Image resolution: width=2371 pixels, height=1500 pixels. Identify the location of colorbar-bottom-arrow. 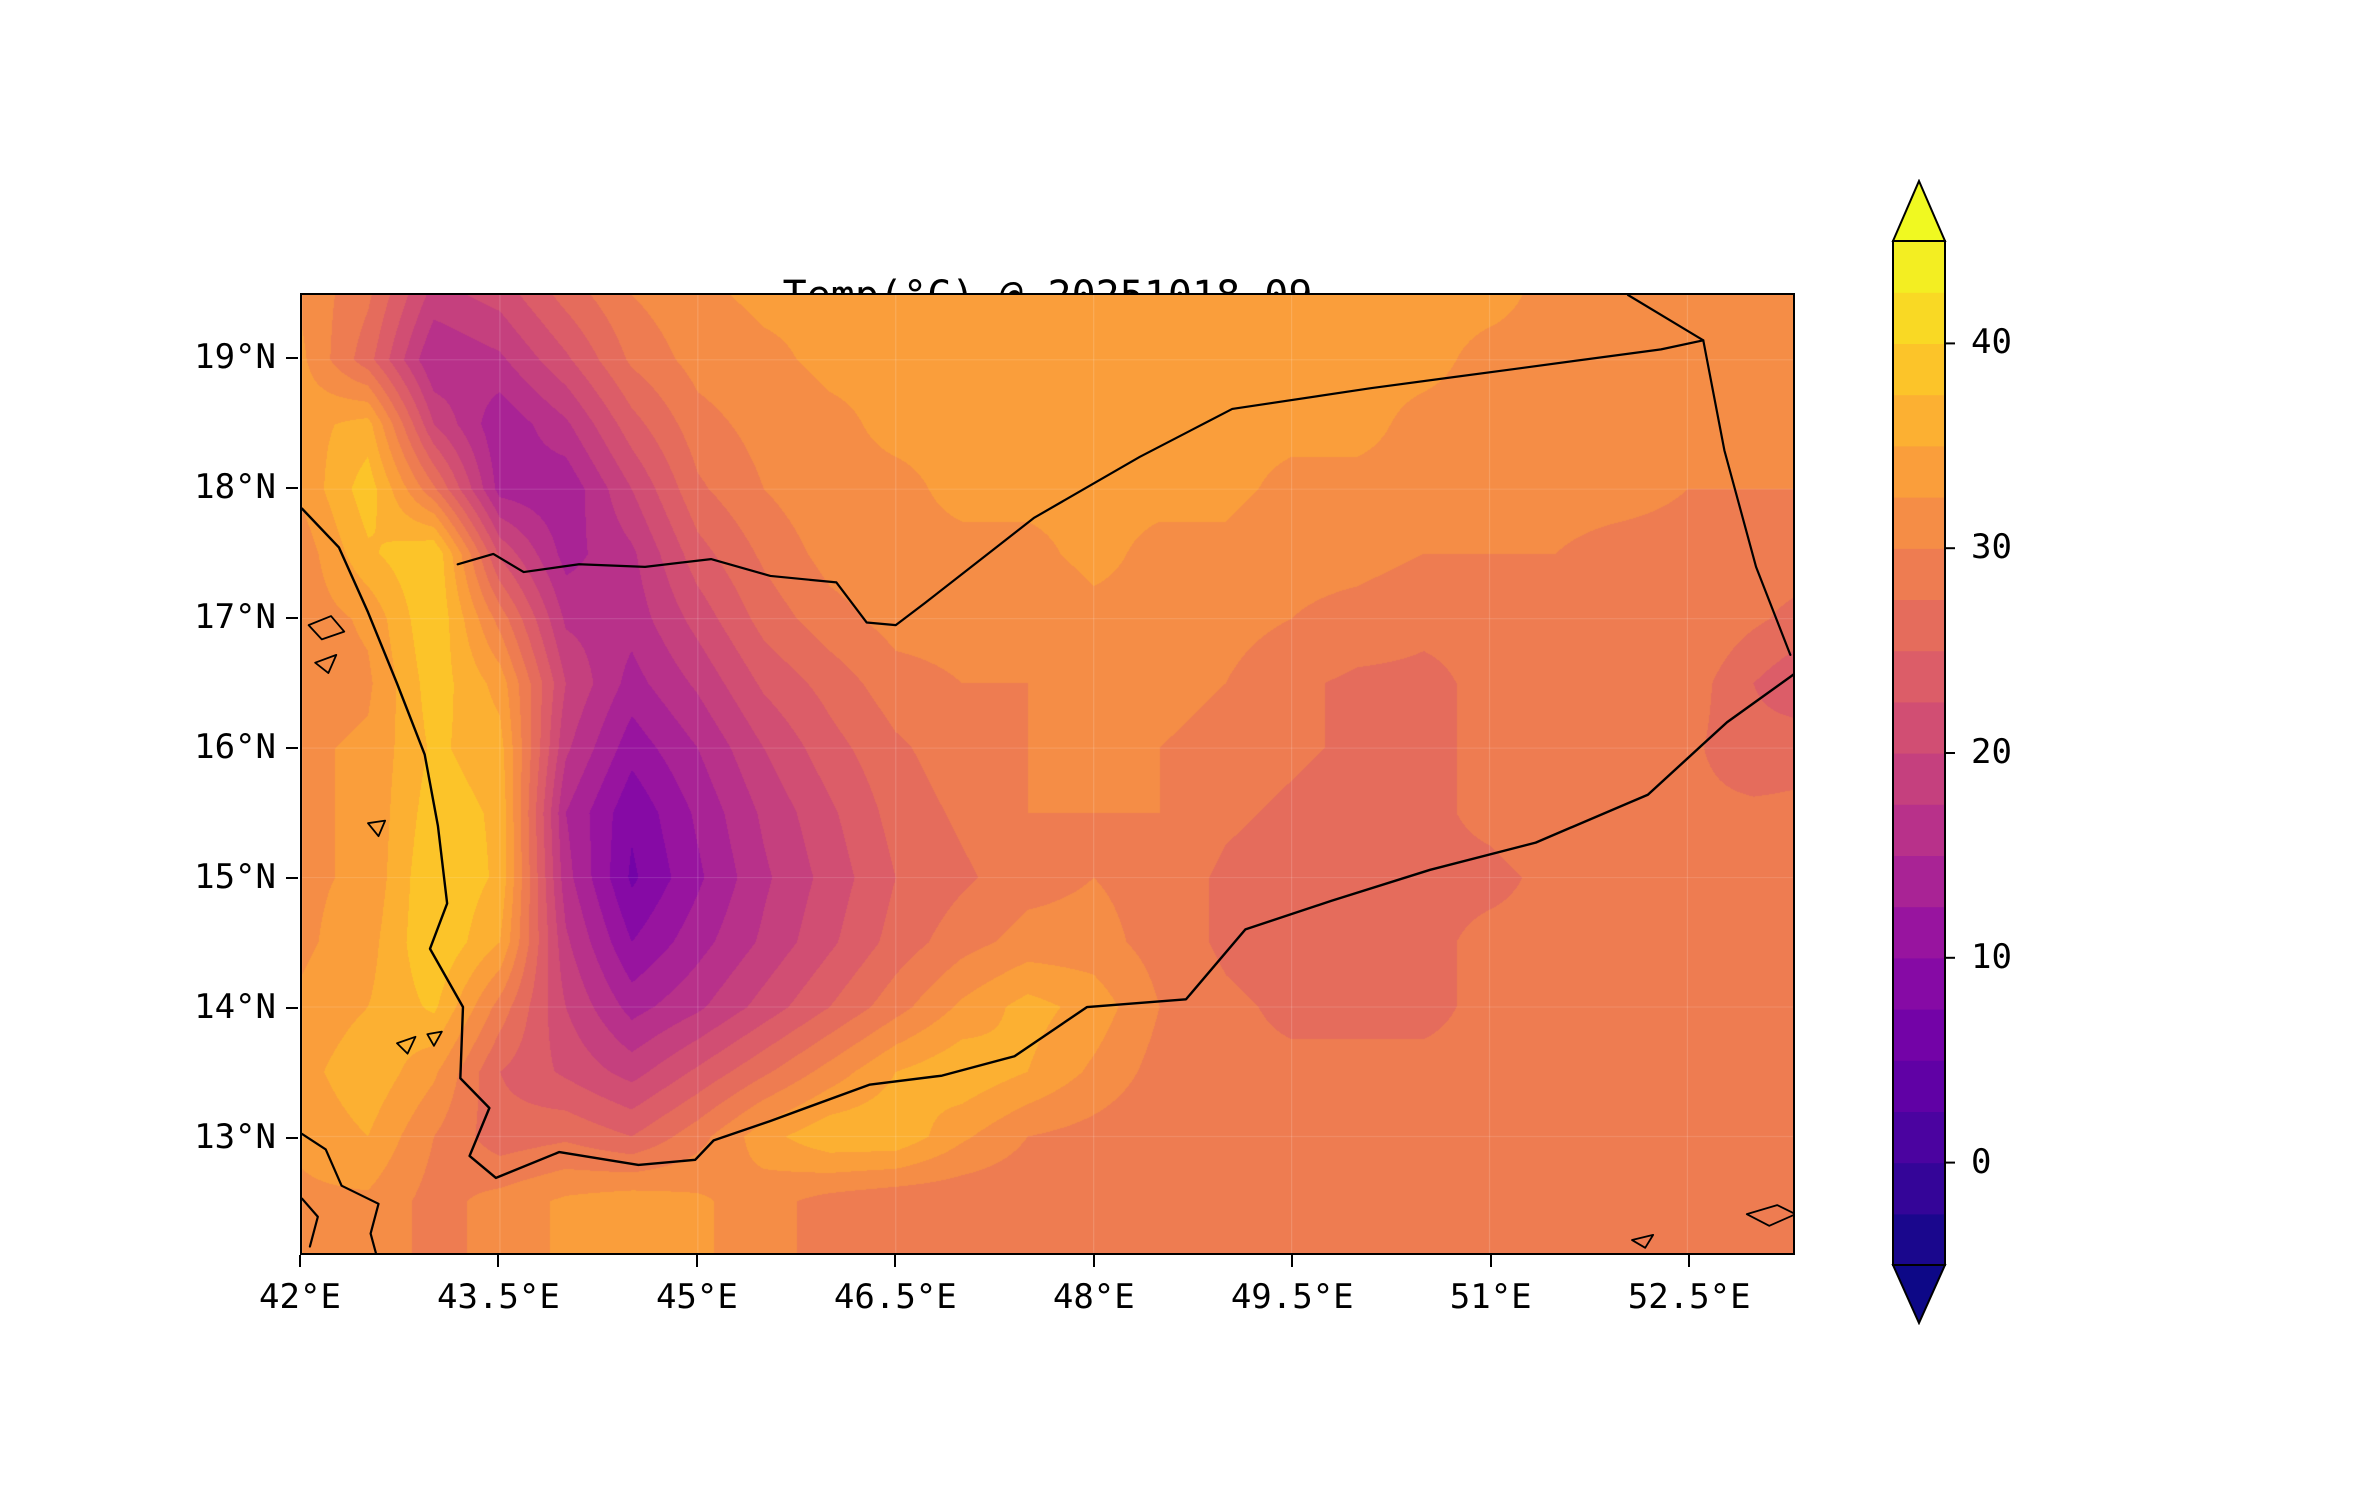
(1919, 1295).